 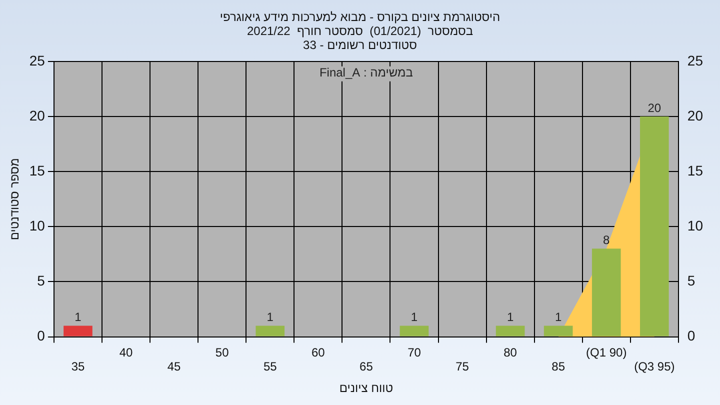 What do you see at coordinates (606, 352) in the screenshot?
I see `x-tick-label: (Q1 90)` at bounding box center [606, 352].